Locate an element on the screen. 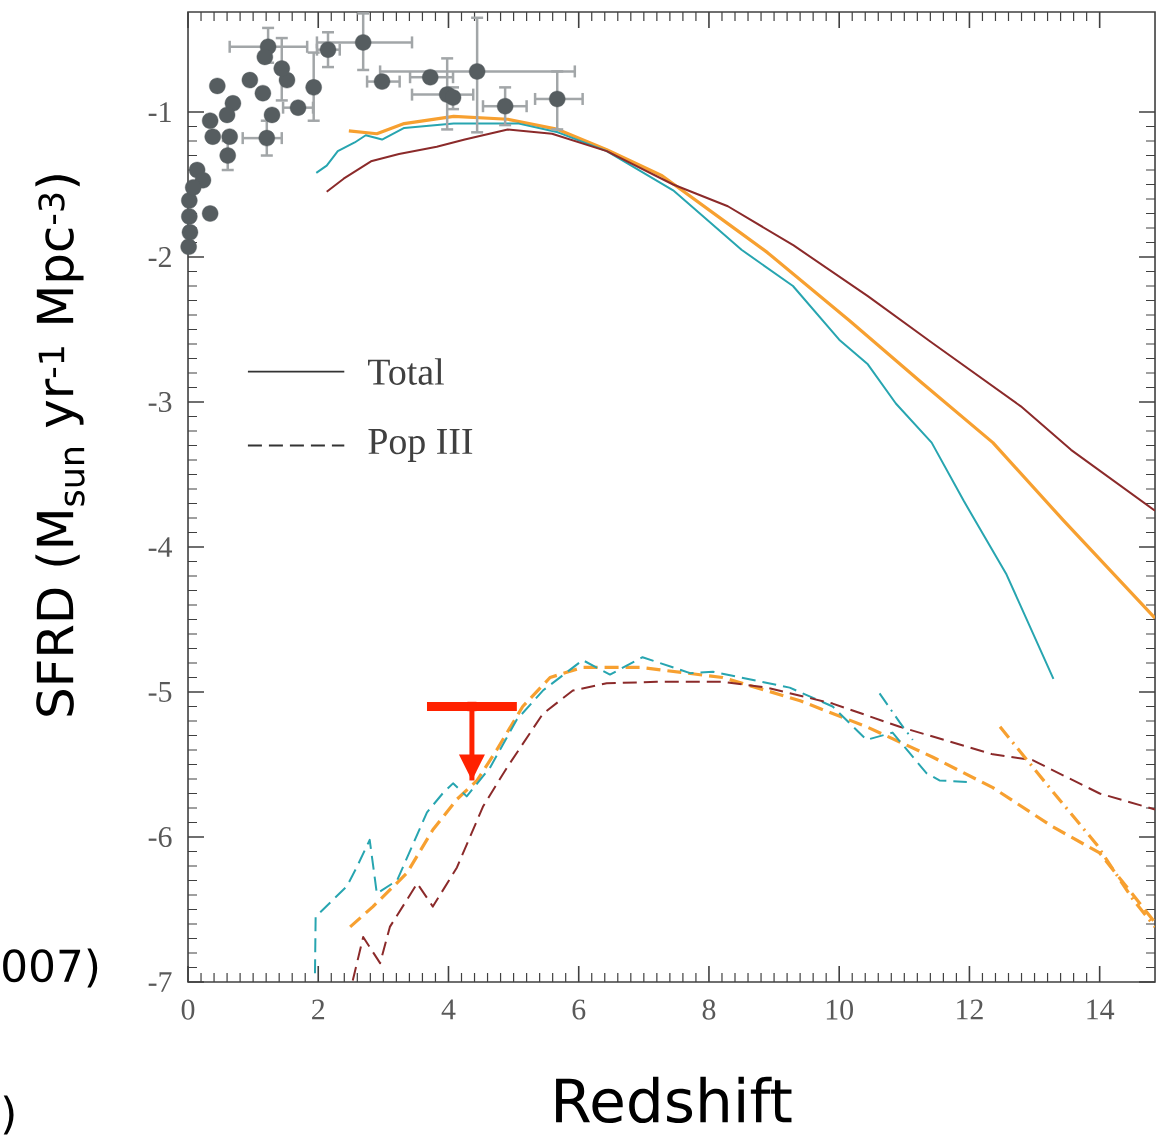 The width and height of the screenshot is (1157, 1136). text: 007) is located at coordinates (50, 968).